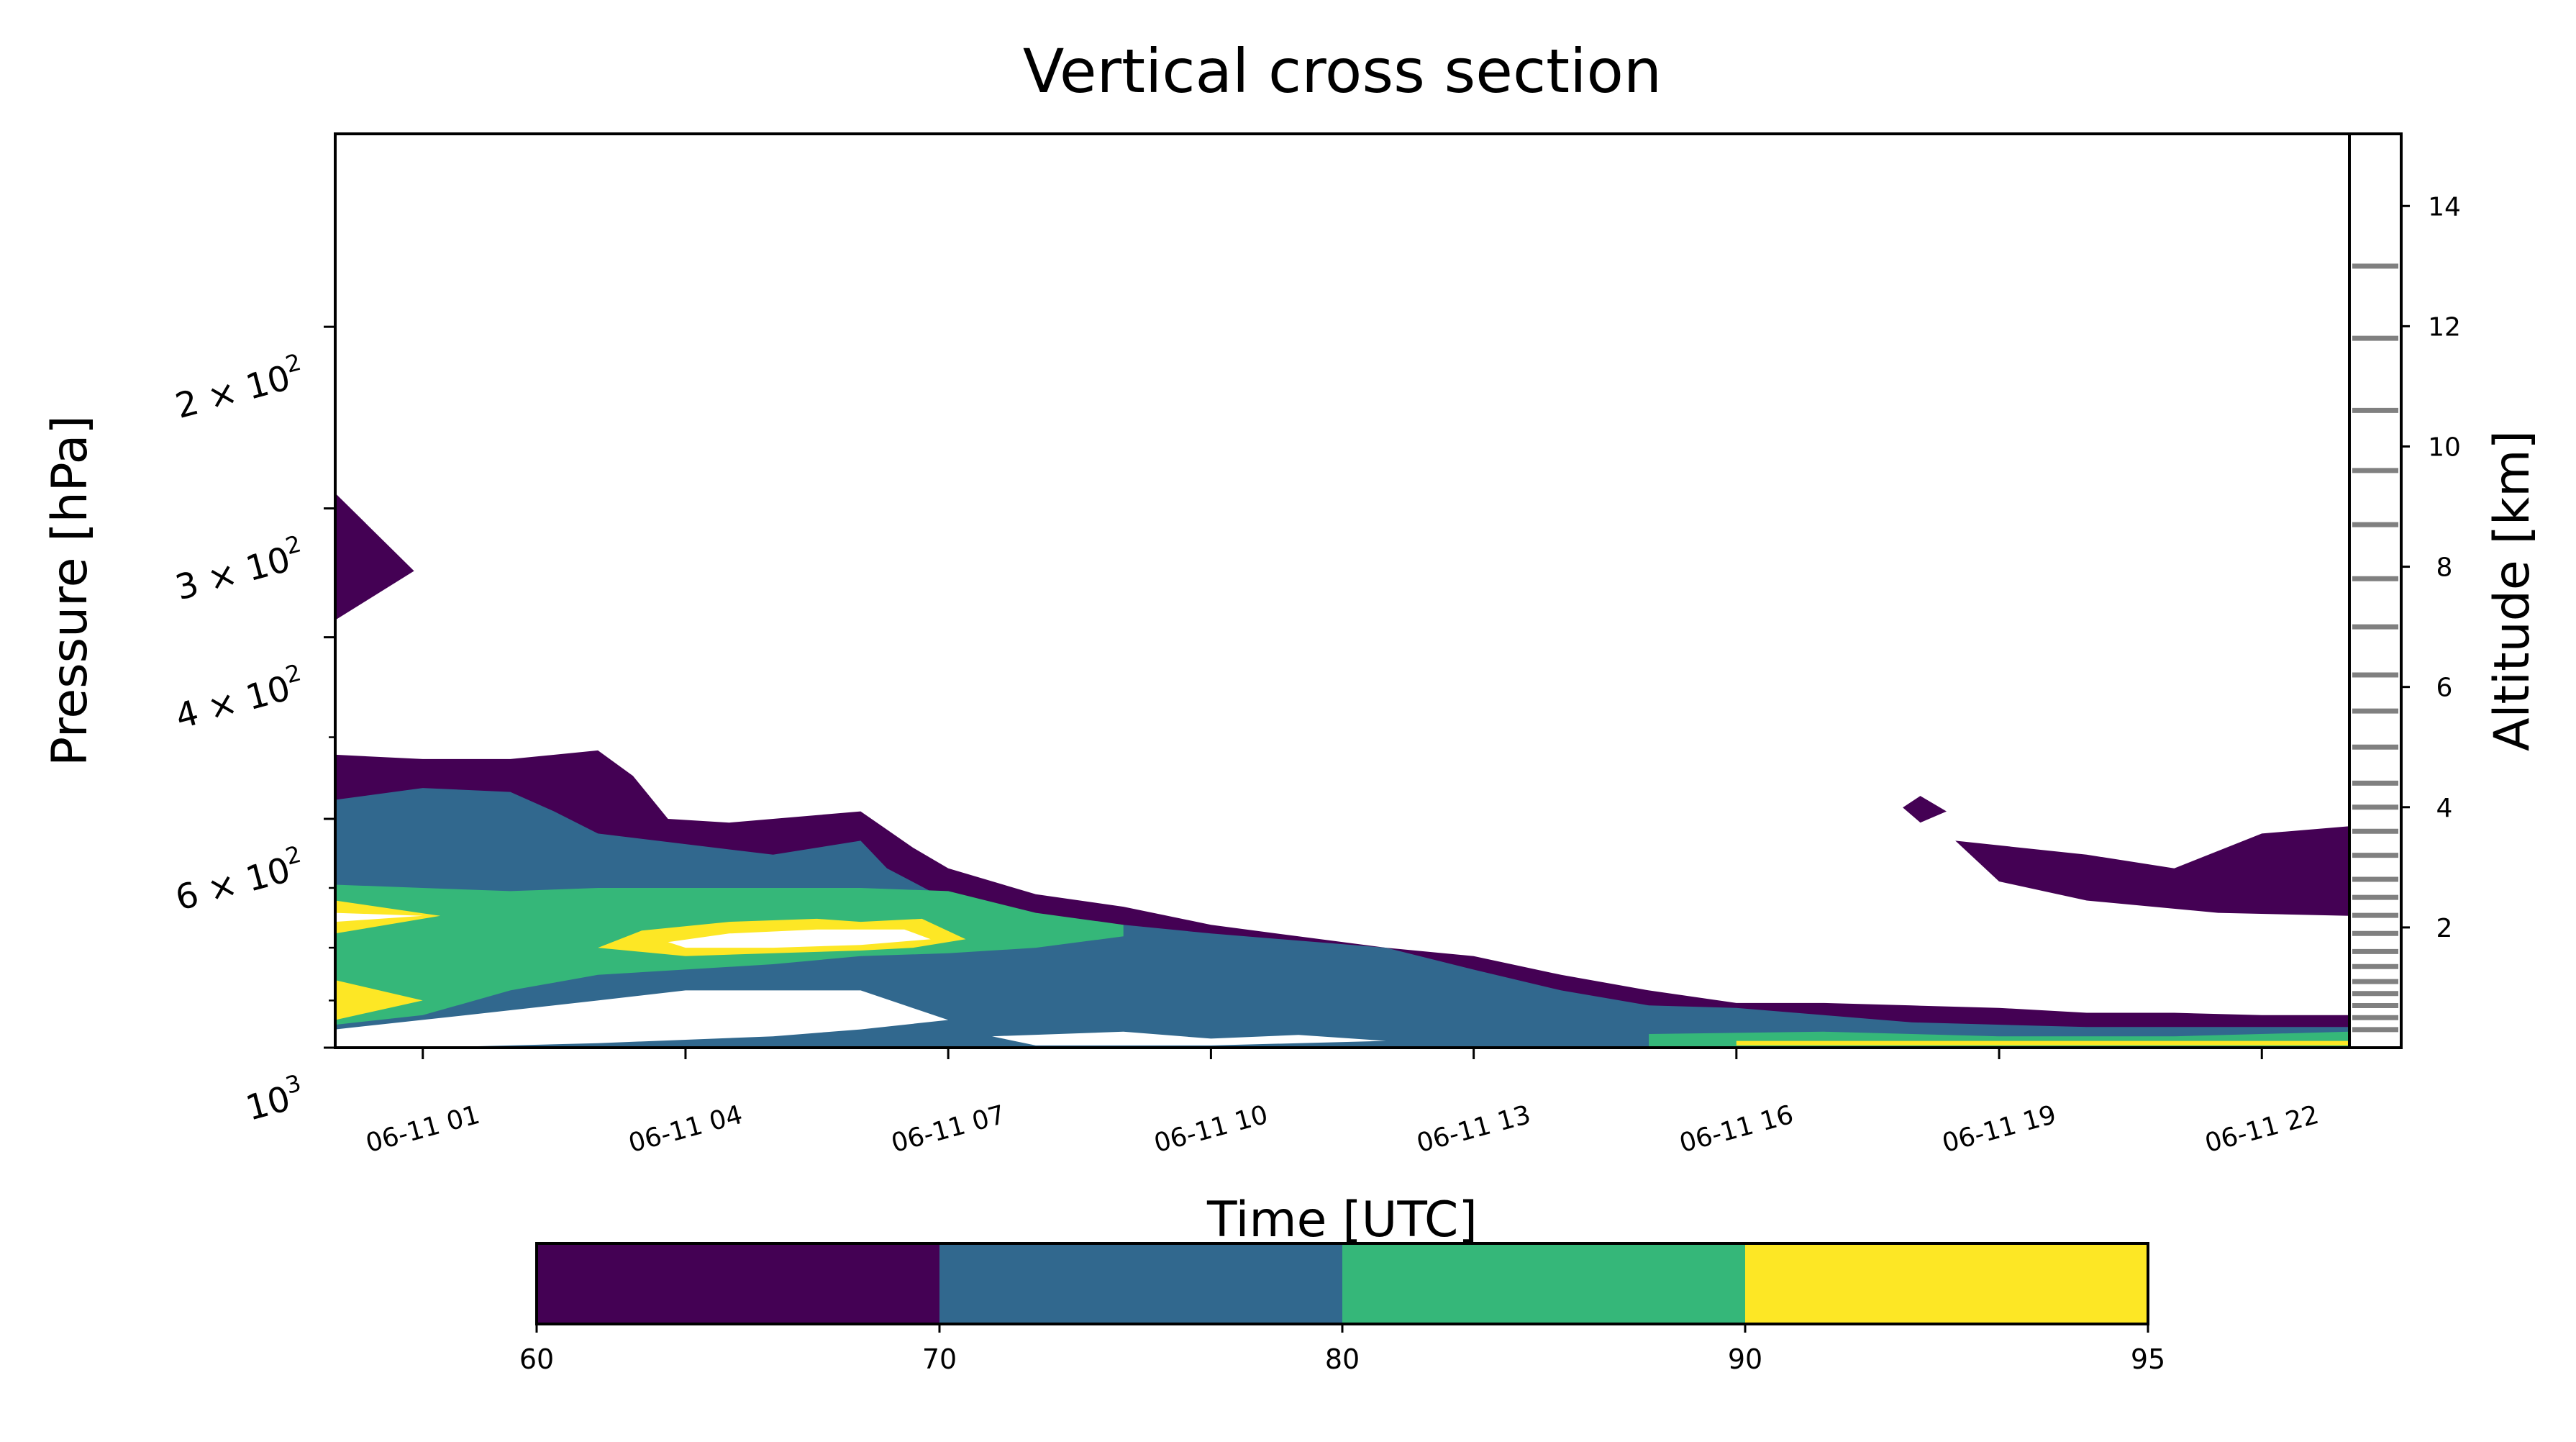  I want to click on altitude-tick-label: 12, so click(2444, 327).